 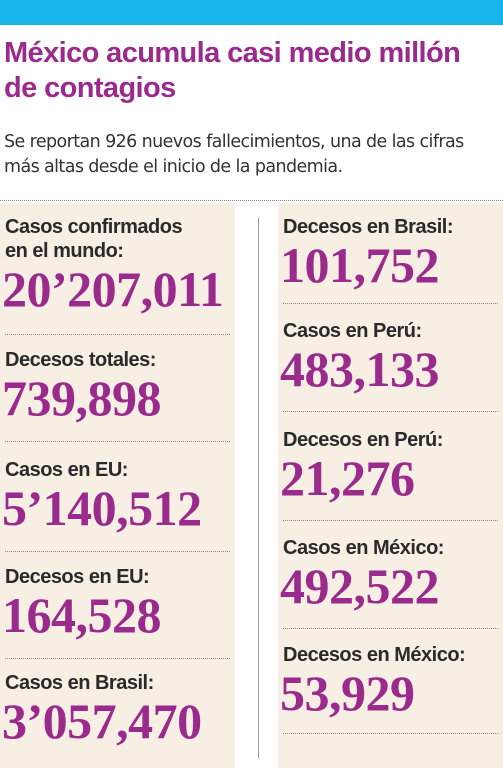 I want to click on header-divider, so click(x=251, y=200).